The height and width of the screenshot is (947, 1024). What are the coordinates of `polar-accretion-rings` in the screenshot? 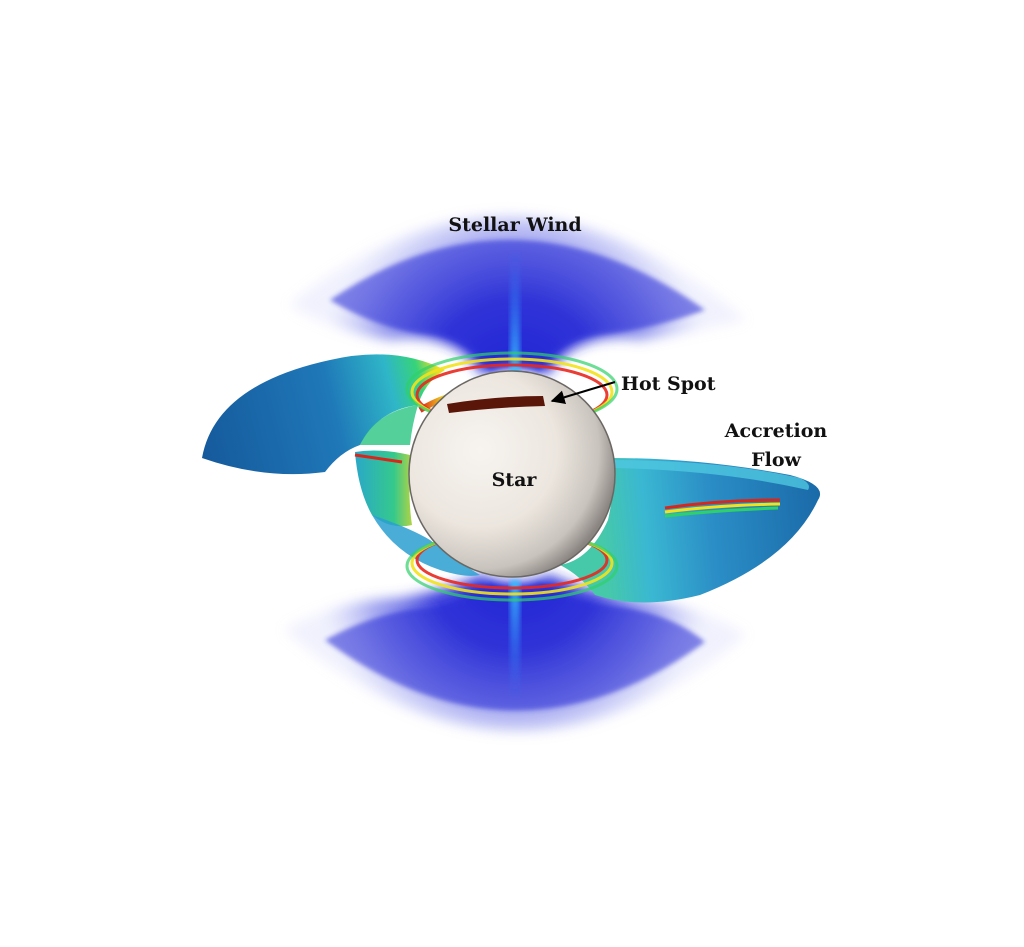 It's located at (512, 476).